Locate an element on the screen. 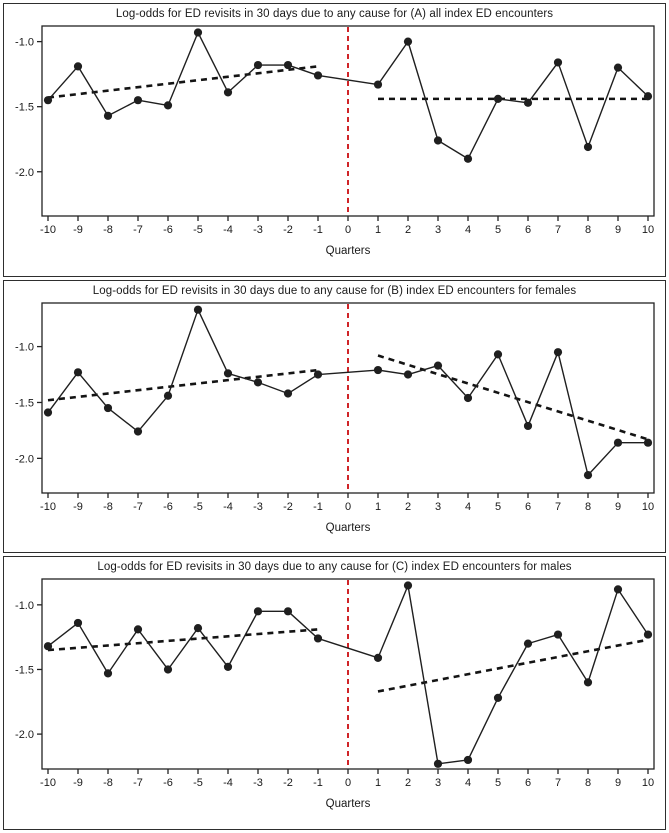  x-axis-tick-label: -8 is located at coordinates (108, 783).